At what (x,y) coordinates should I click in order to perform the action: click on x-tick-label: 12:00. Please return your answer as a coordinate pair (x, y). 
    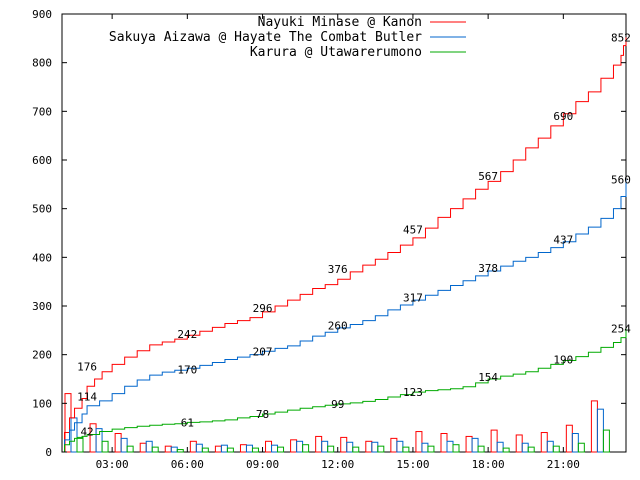
    Looking at the image, I should click on (337, 464).